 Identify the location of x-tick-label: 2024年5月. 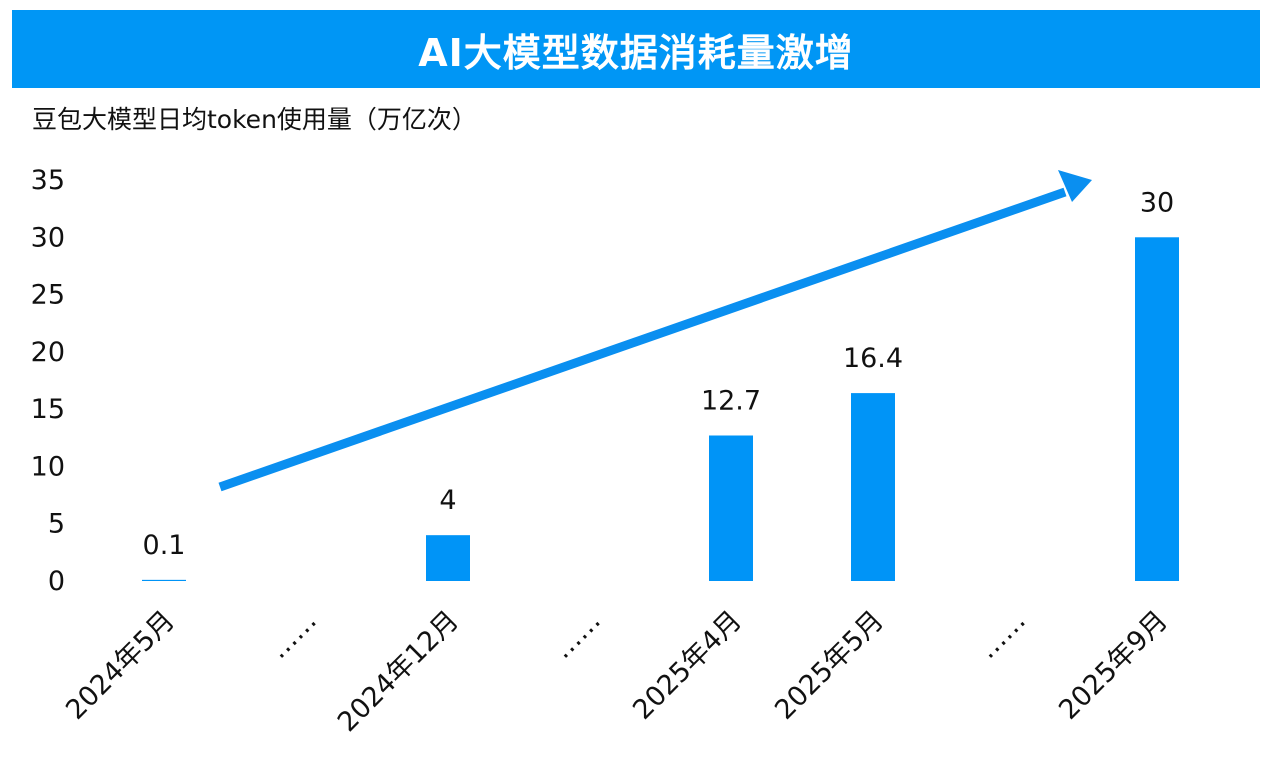
(120, 665).